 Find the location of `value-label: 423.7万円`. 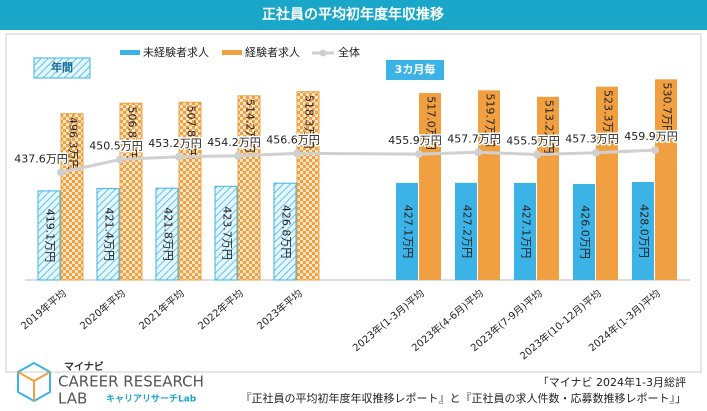

value-label: 423.7万円 is located at coordinates (227, 233).